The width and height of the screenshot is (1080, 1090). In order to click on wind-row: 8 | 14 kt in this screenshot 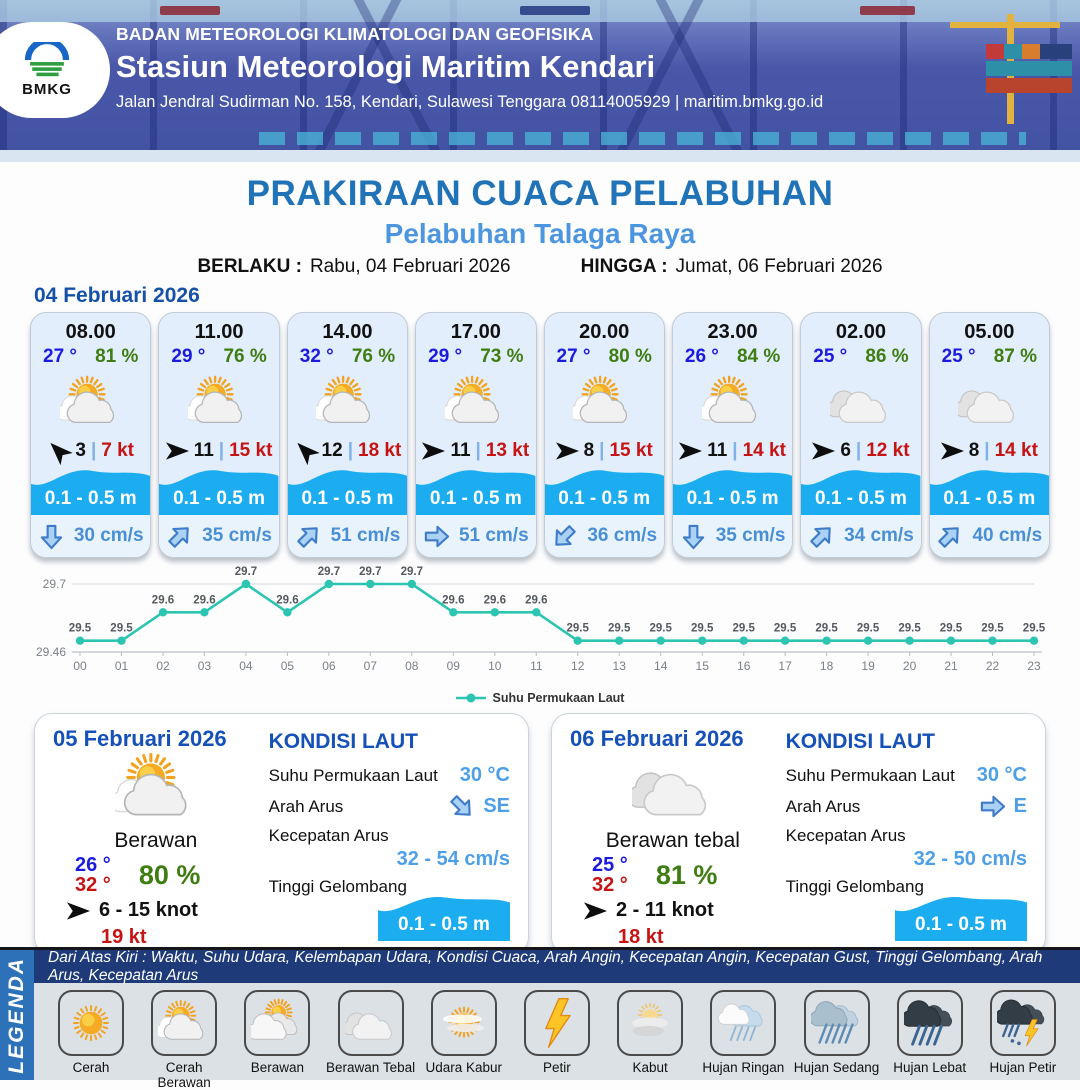, I will do `click(989, 451)`.